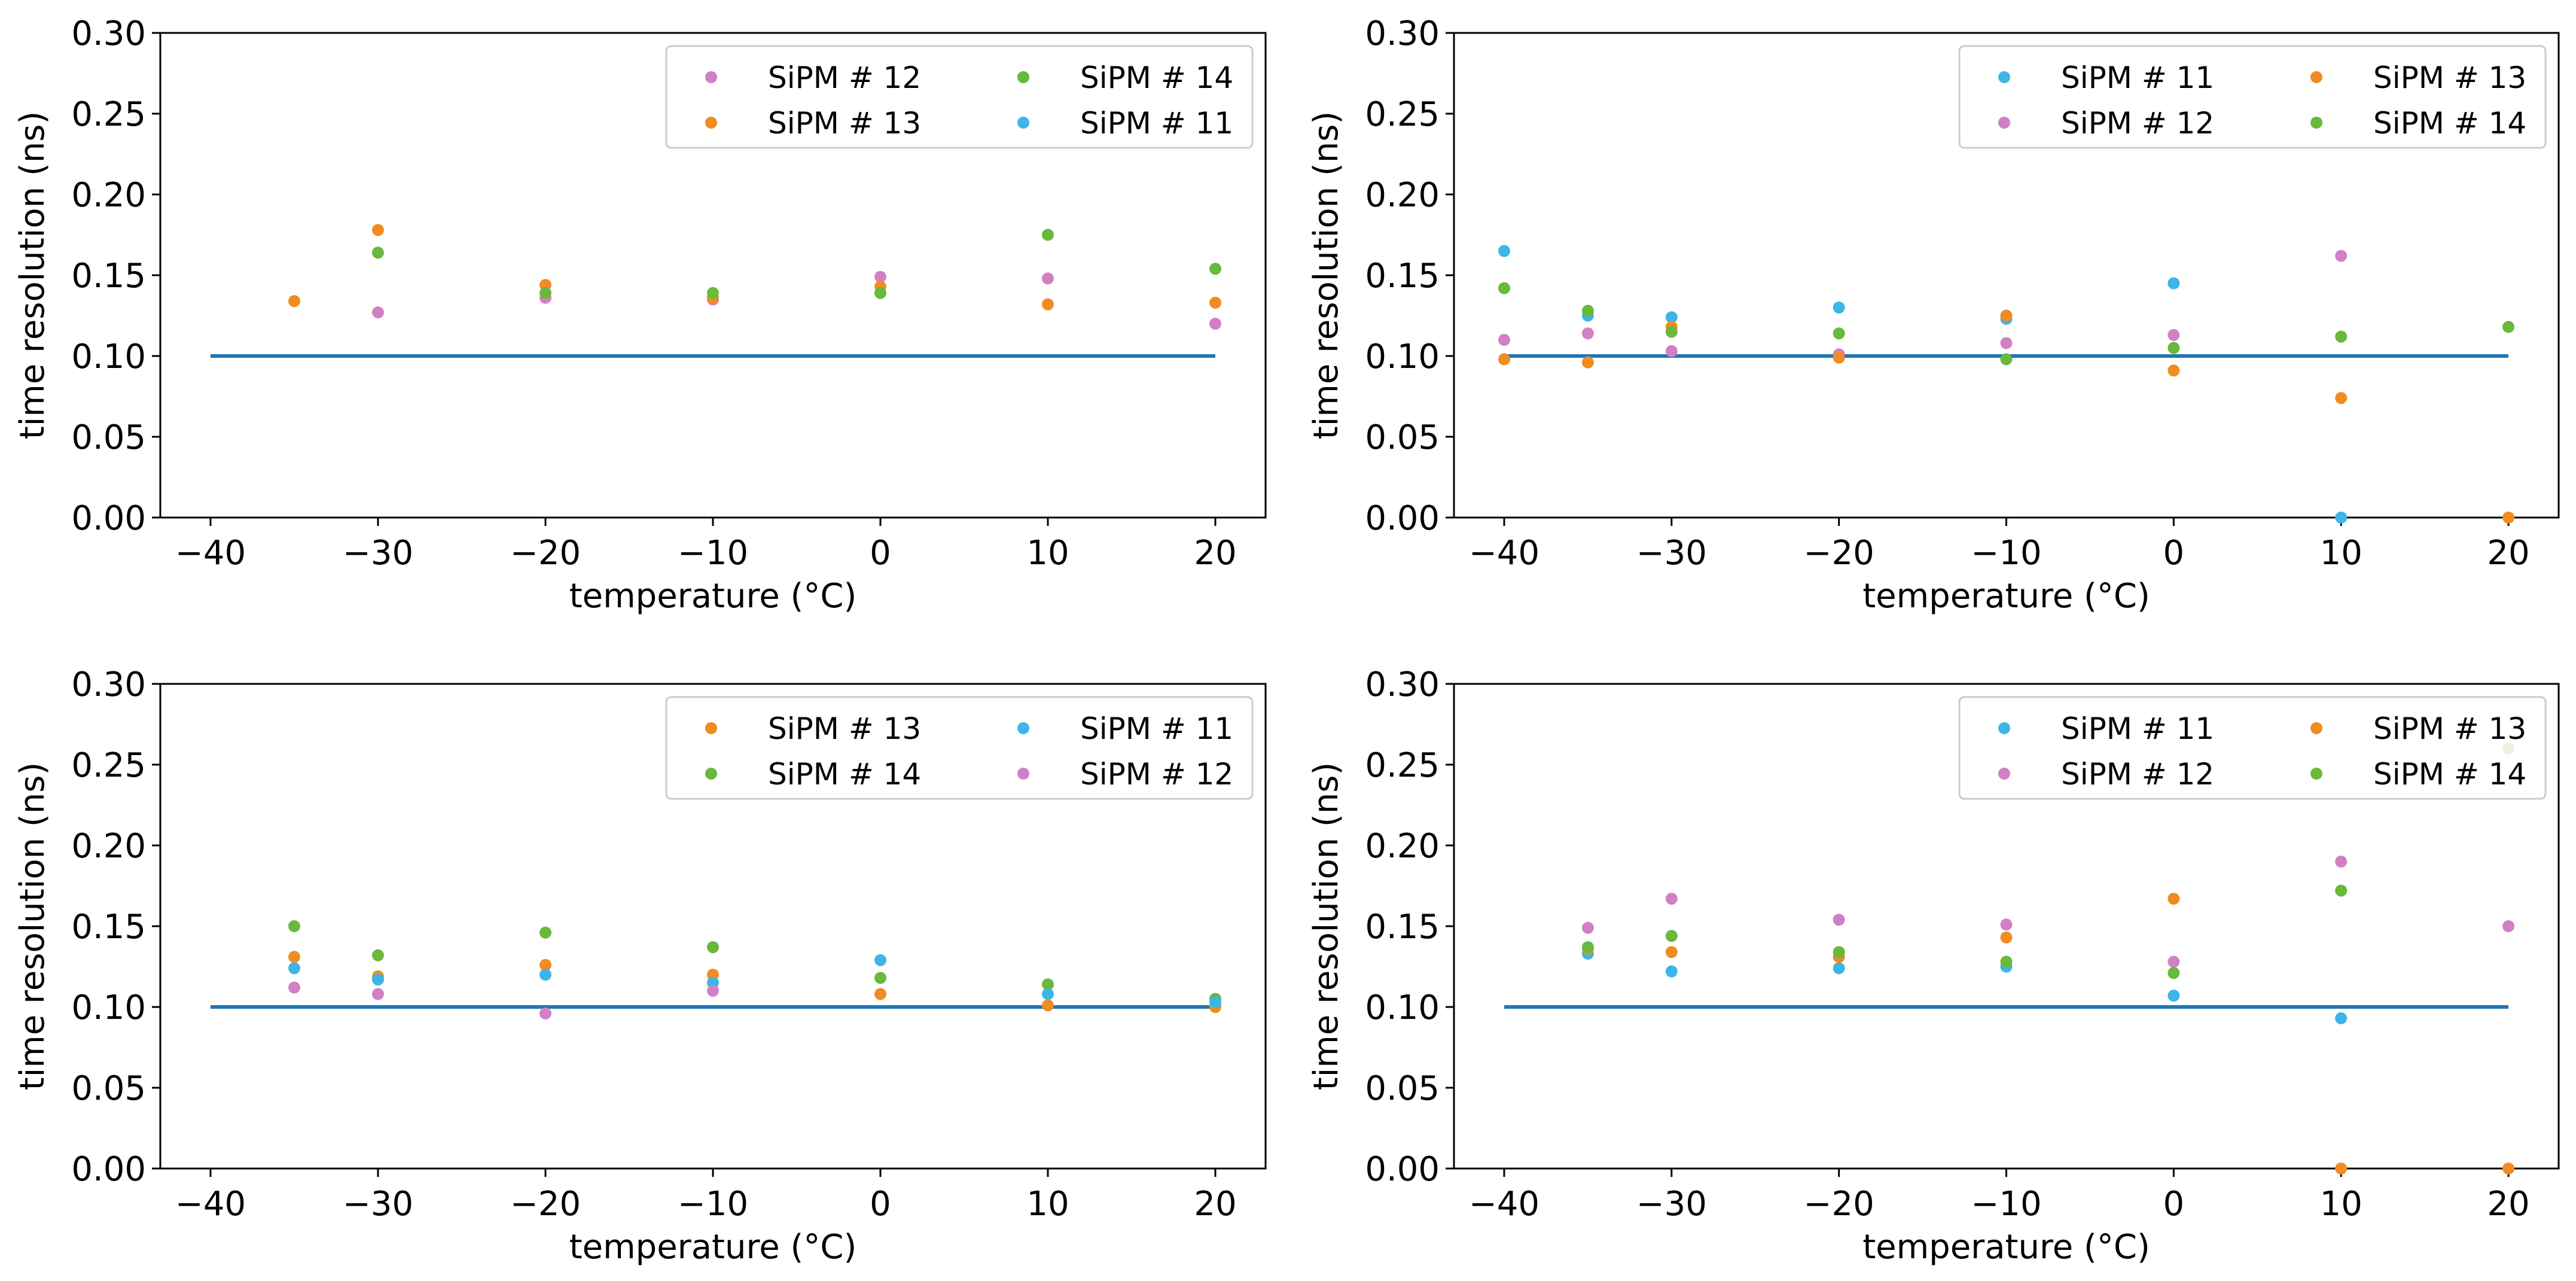 This screenshot has height=1281, width=2576. I want to click on y-tick-label: 0.15, so click(108, 928).